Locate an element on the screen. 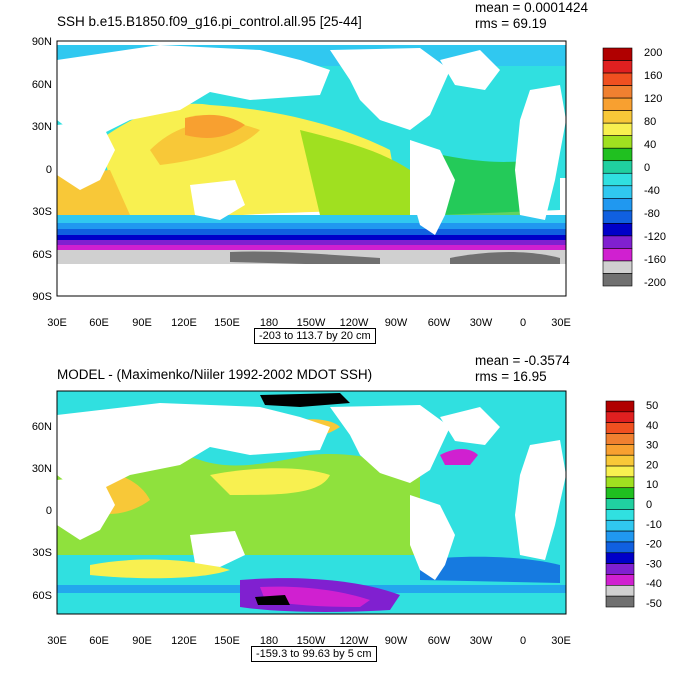 This screenshot has width=700, height=700. mean-value: mean = 0.0001424 is located at coordinates (531, 7).